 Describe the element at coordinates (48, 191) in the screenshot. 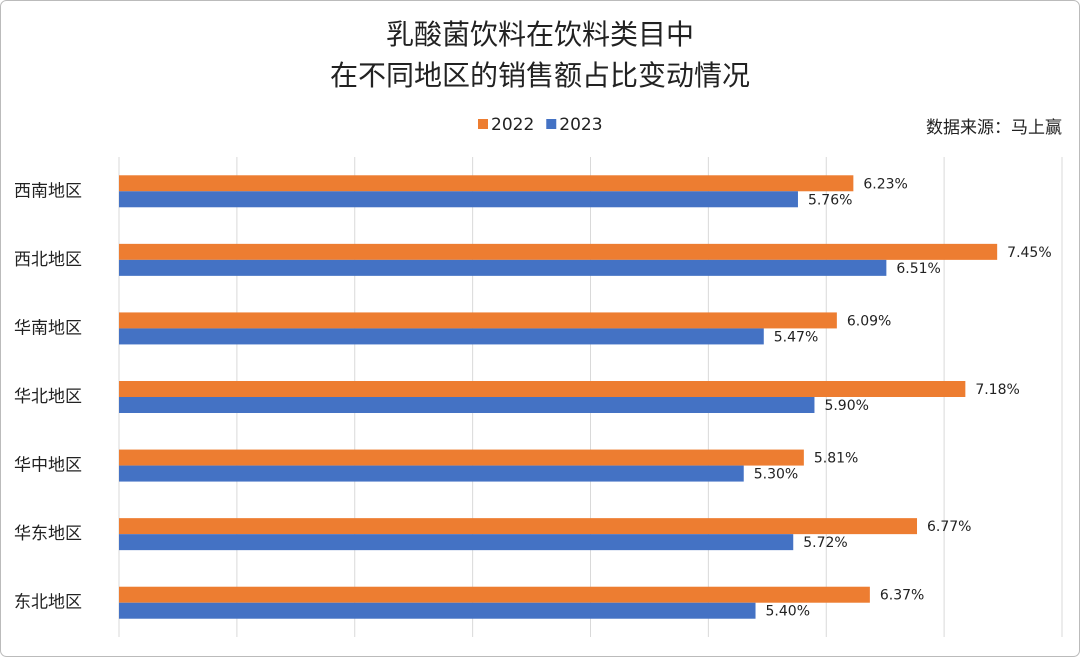

I see `y-tick-label: 西南地区` at that location.